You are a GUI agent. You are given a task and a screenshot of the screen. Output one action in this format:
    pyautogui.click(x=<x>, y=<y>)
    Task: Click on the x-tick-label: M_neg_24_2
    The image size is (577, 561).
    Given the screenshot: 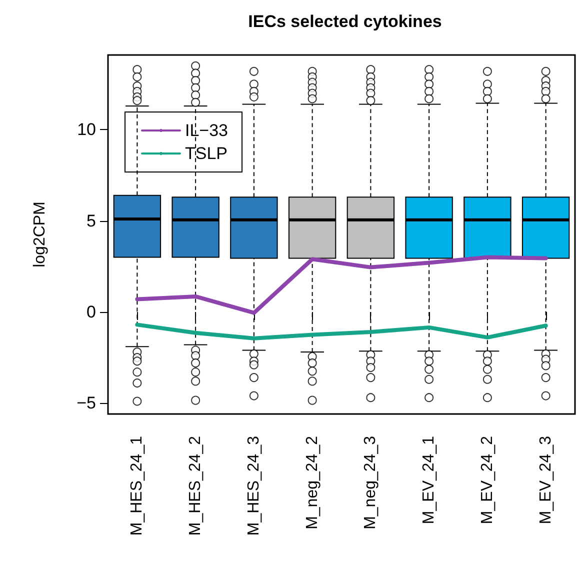 What is the action you would take?
    pyautogui.click(x=312, y=483)
    